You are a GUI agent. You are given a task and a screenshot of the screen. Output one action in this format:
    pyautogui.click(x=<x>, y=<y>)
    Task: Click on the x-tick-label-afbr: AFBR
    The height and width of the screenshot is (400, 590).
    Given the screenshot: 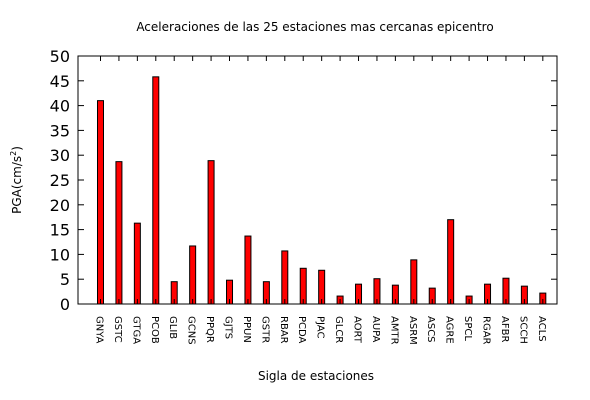 What is the action you would take?
    pyautogui.click(x=504, y=329)
    